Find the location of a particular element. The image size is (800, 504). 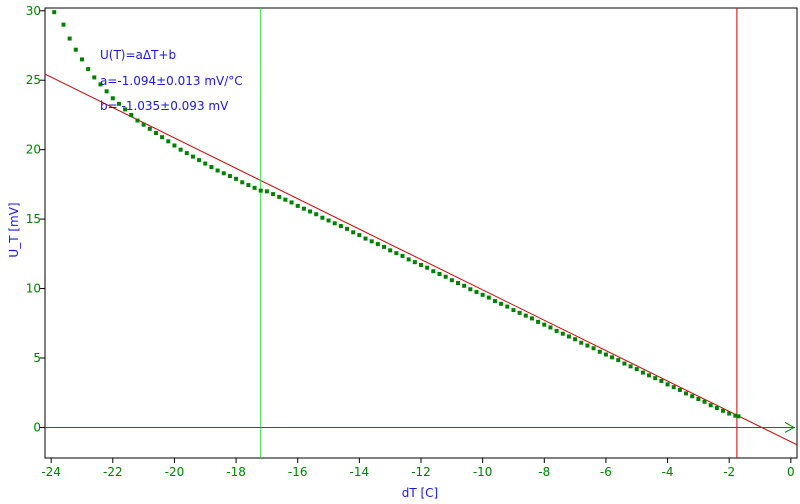

y-ticks-layer: 0 5 10 15 20 25 30 is located at coordinates (35, 219).